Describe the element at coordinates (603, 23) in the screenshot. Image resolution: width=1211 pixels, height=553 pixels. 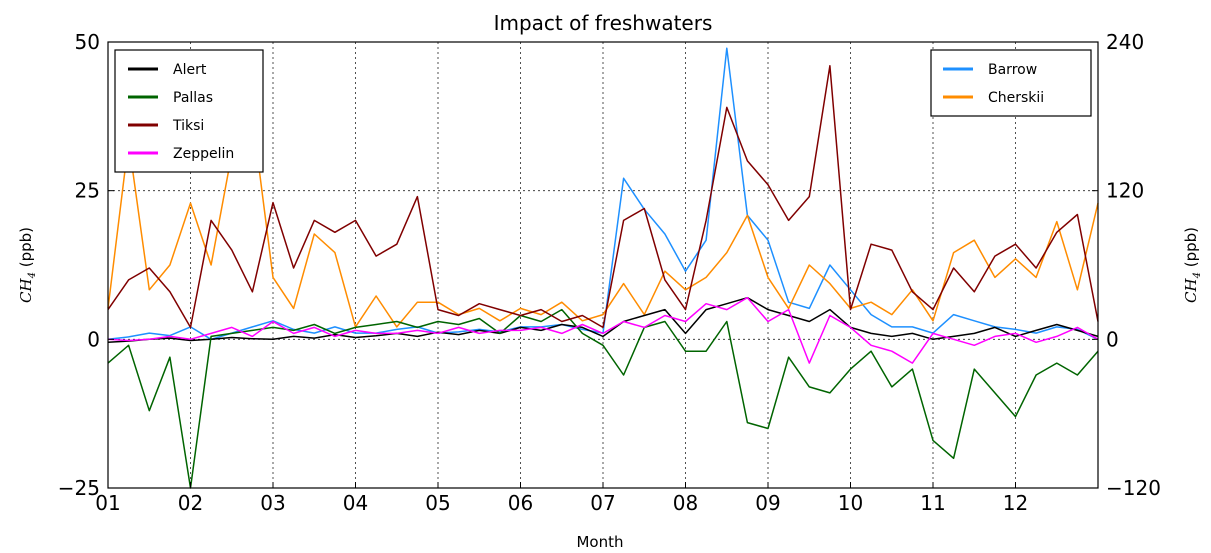
I see `chart-title: Impact of freshwaters` at that location.